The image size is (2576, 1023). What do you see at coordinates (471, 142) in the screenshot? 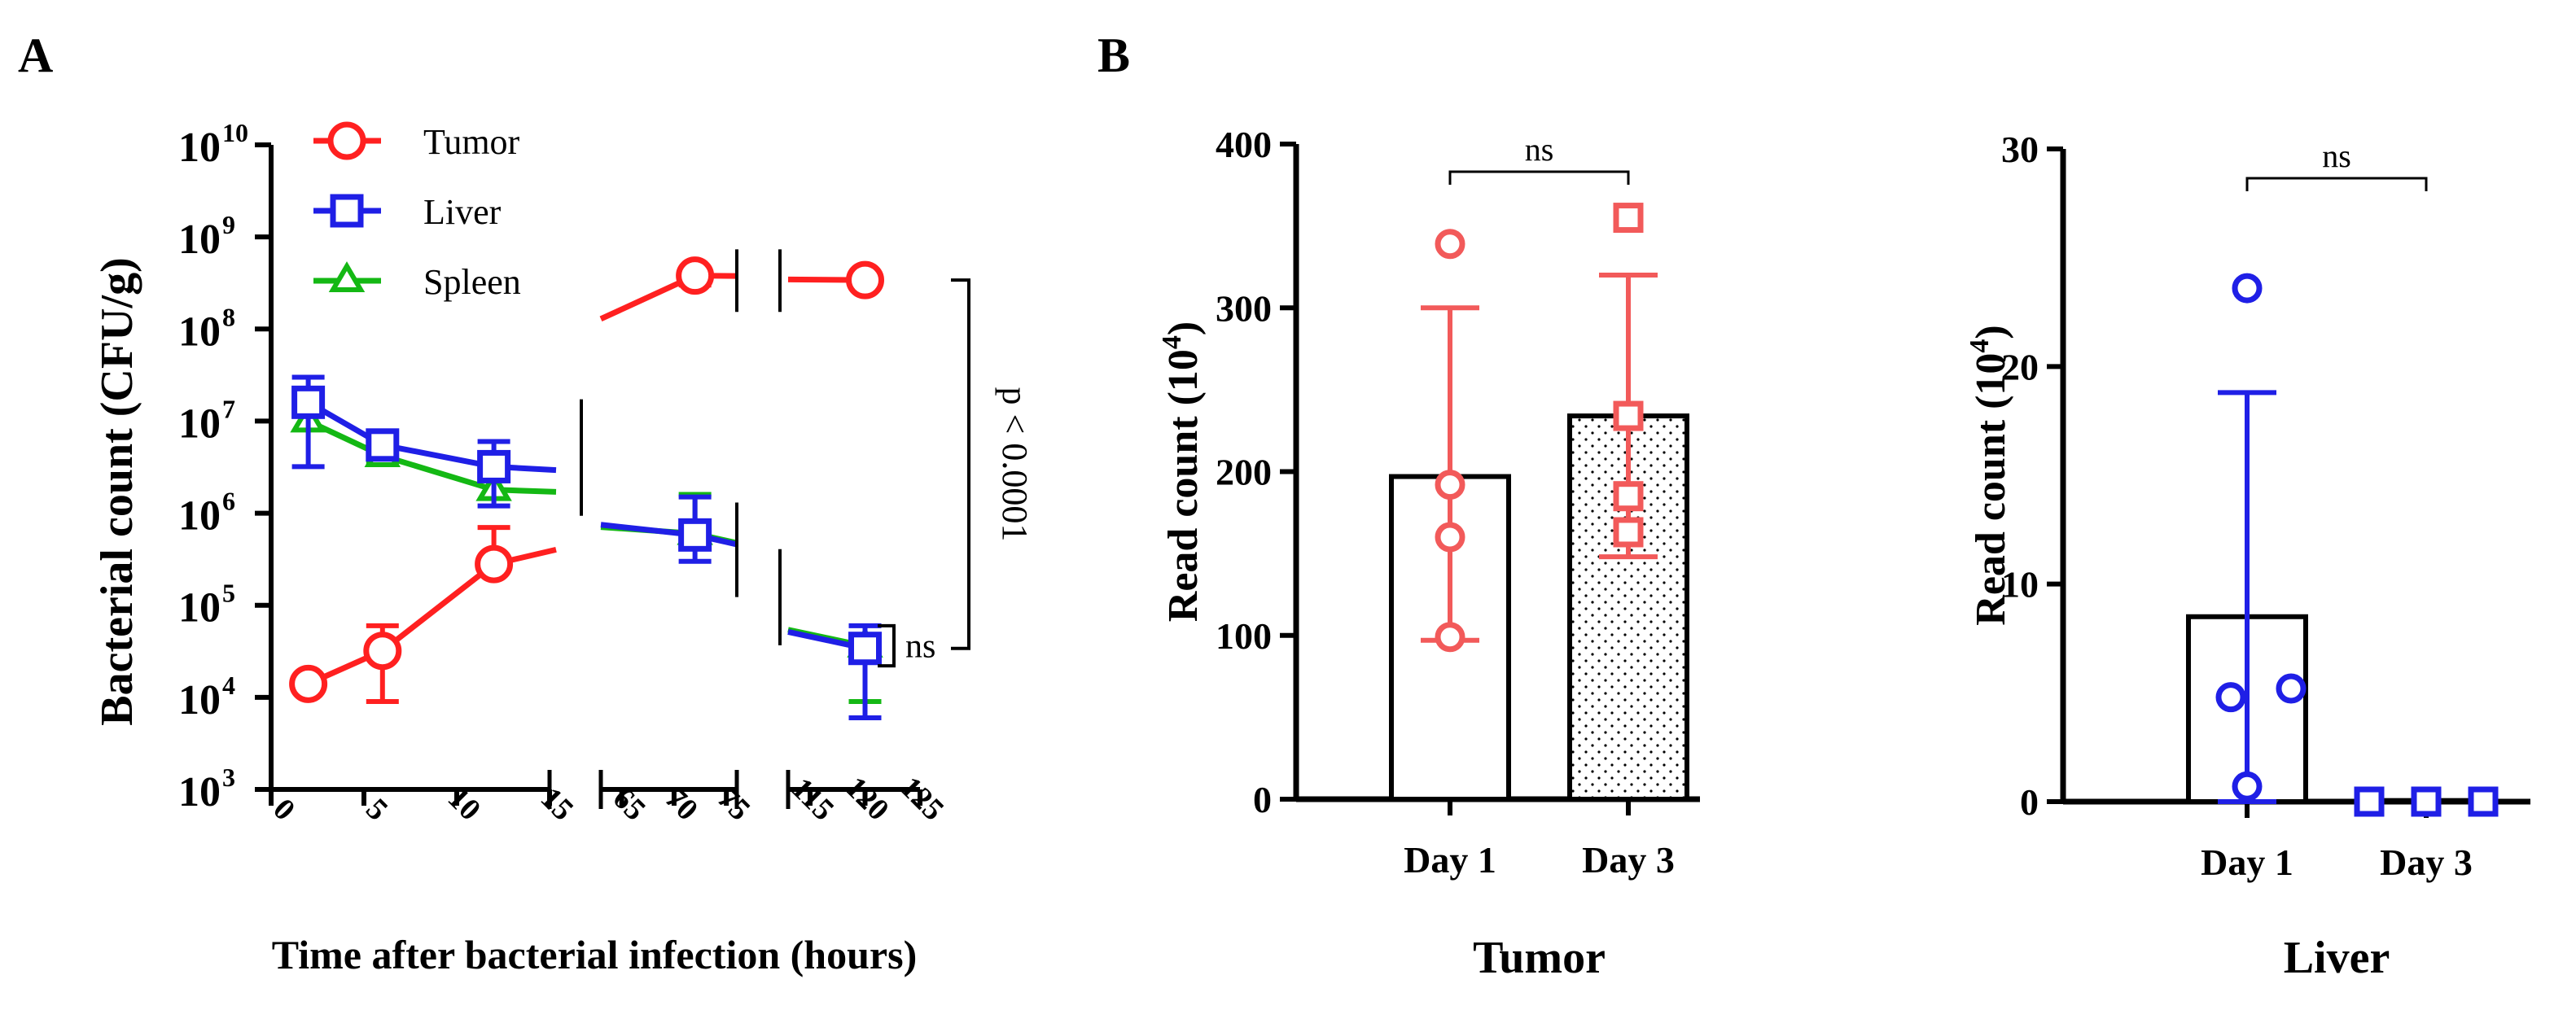
I see `legend-label: Tumor` at bounding box center [471, 142].